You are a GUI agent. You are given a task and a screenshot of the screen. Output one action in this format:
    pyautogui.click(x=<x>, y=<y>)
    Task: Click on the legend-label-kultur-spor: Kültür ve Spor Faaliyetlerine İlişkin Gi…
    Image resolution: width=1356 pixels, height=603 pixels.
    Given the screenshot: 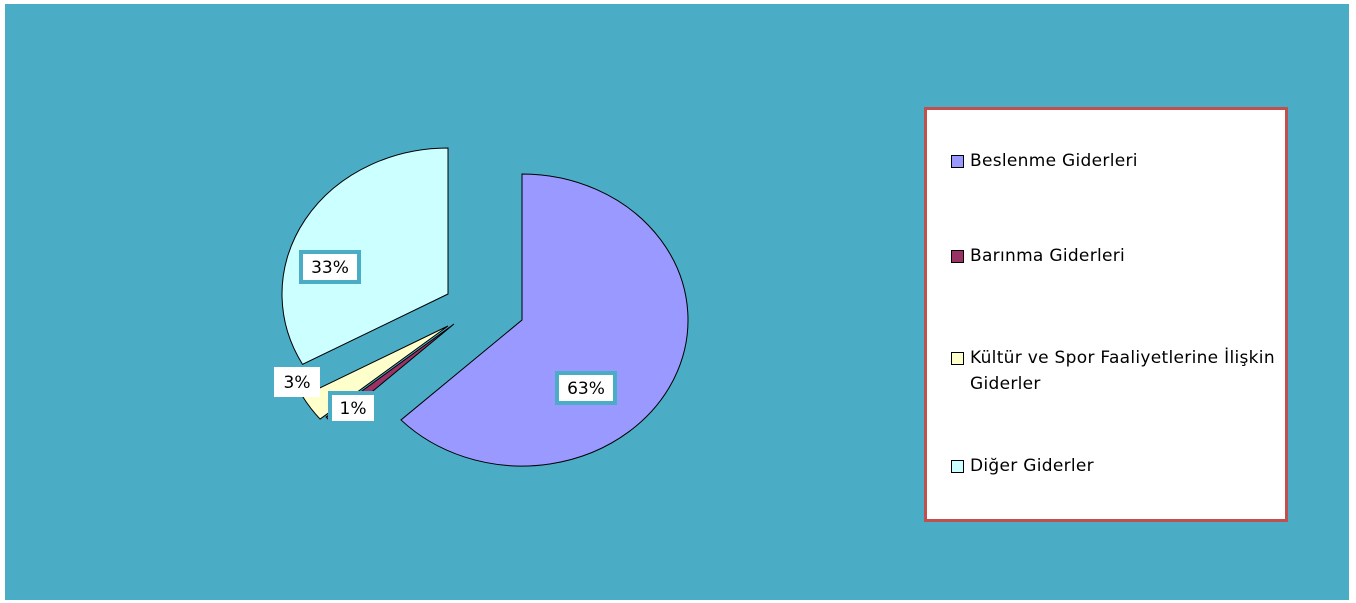 What is the action you would take?
    pyautogui.click(x=1122, y=371)
    